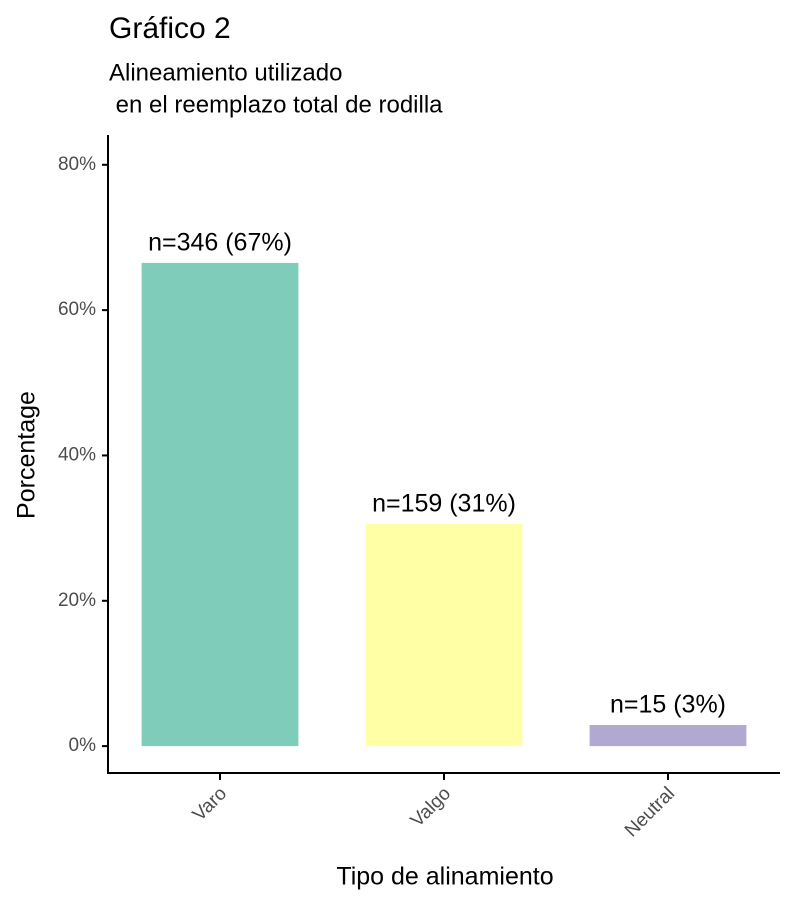  I want to click on chart-subtitle: en el reemplazo total de rodilla, so click(276, 104).